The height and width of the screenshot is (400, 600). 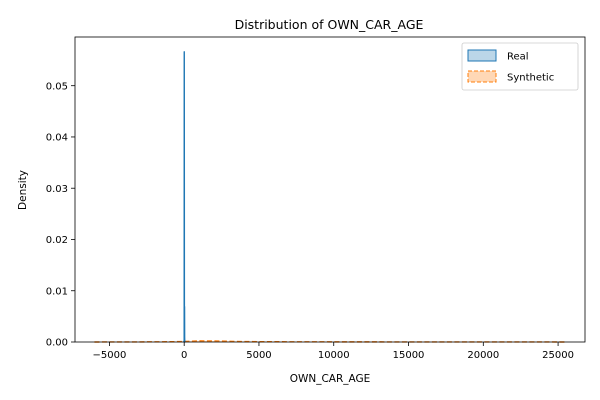 What do you see at coordinates (329, 24) in the screenshot?
I see `chart-title: Distribution of OWN_CAR_AGE` at bounding box center [329, 24].